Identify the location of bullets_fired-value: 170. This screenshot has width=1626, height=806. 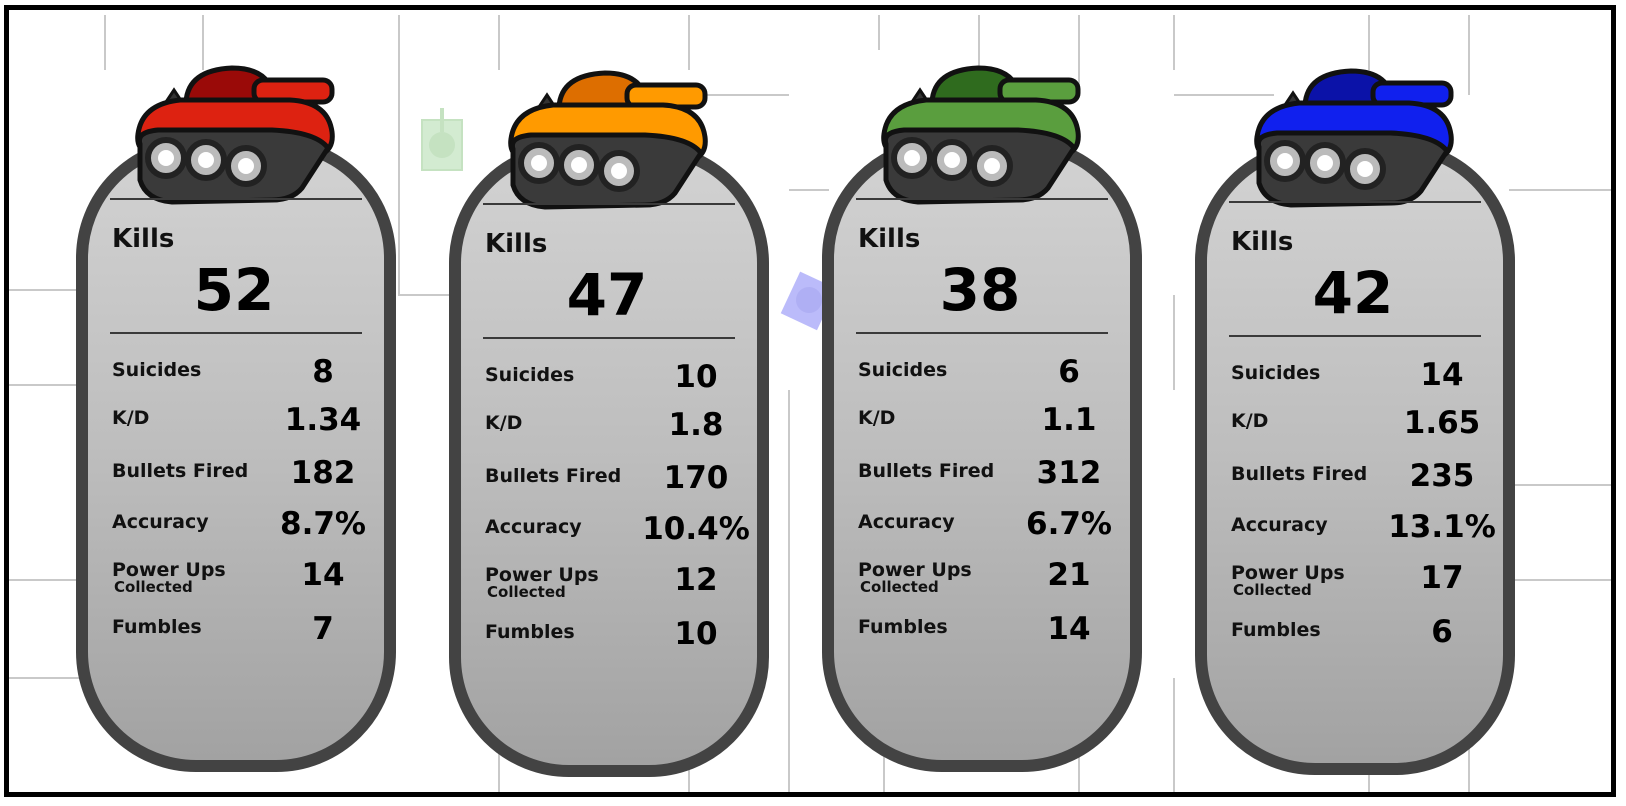
(696, 478).